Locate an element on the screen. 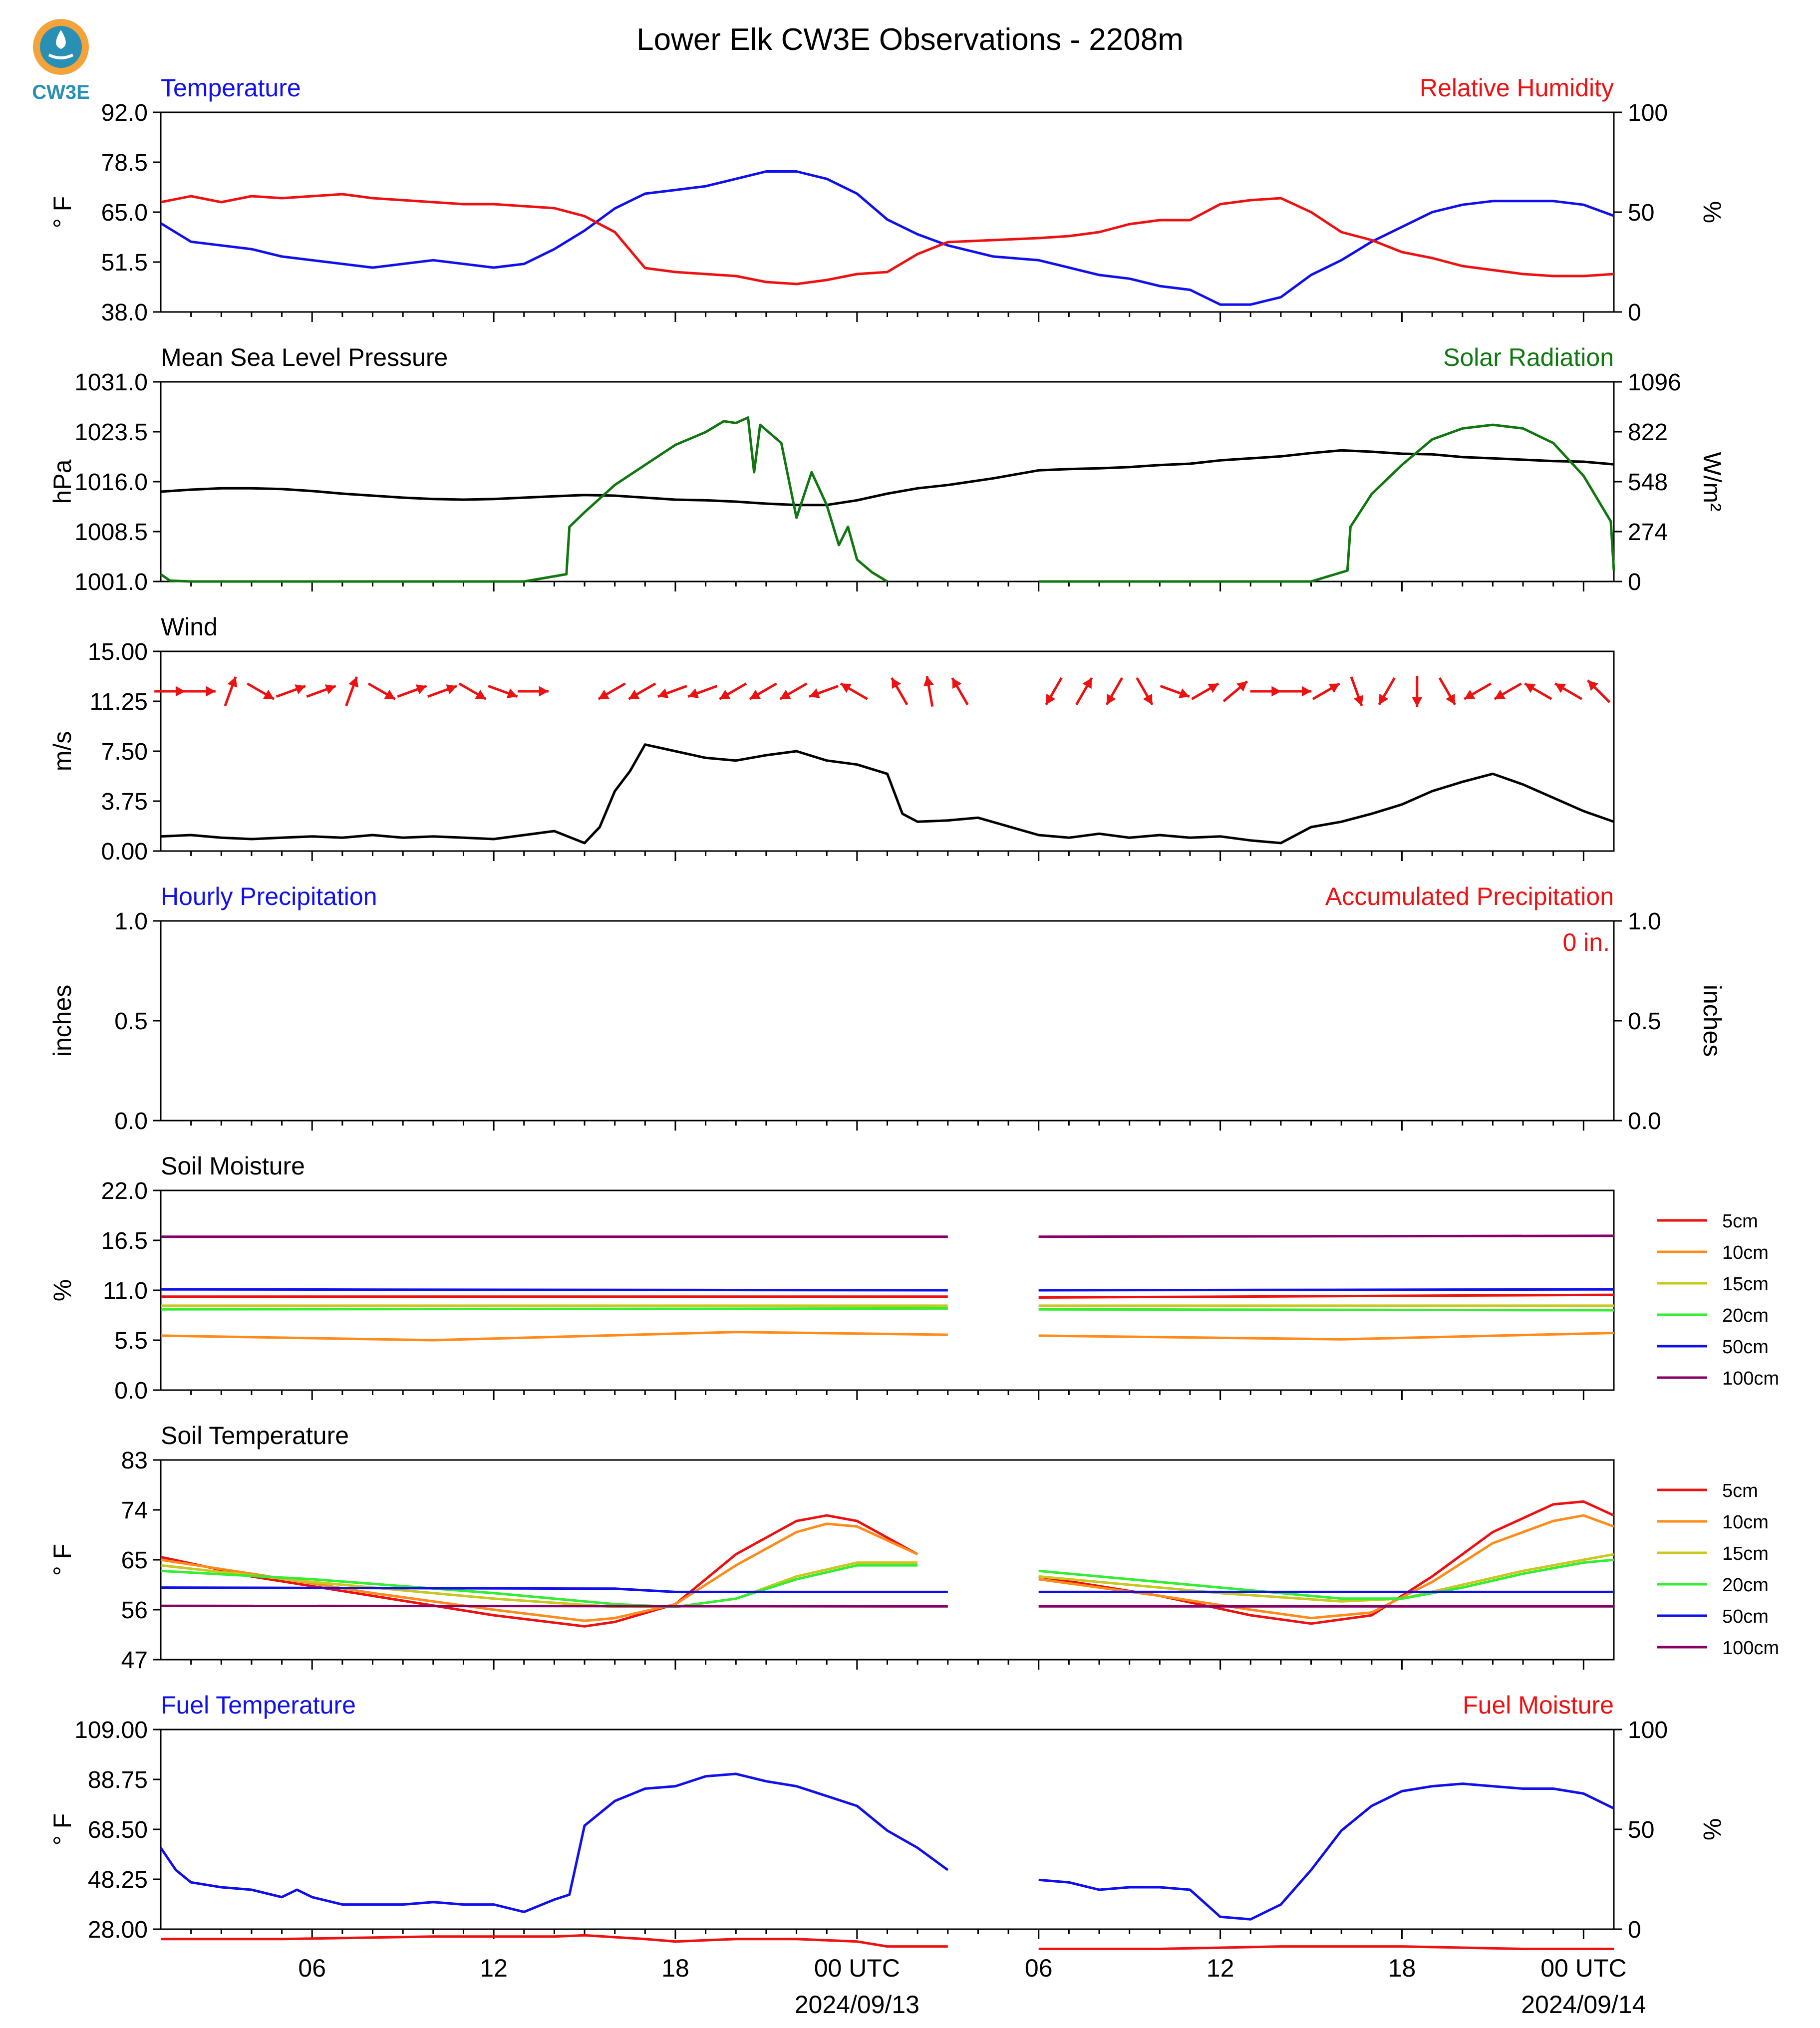 The width and height of the screenshot is (1820, 2028). legend-label: 50cm is located at coordinates (1745, 1347).